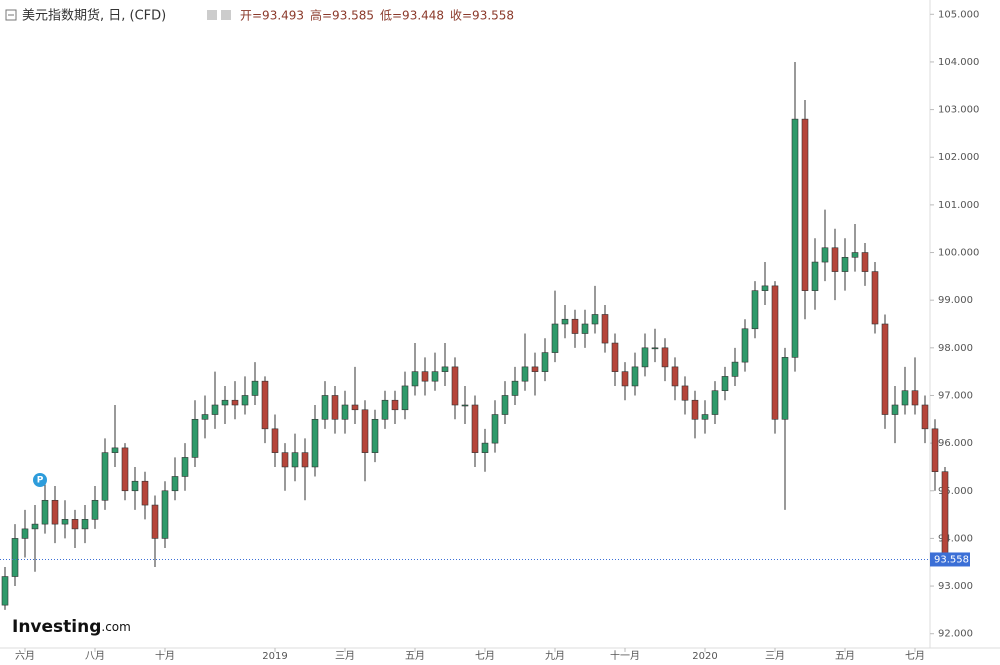 This screenshot has width=1000, height=665. Describe the element at coordinates (915, 656) in the screenshot. I see `x-tick-label: 七月` at that location.